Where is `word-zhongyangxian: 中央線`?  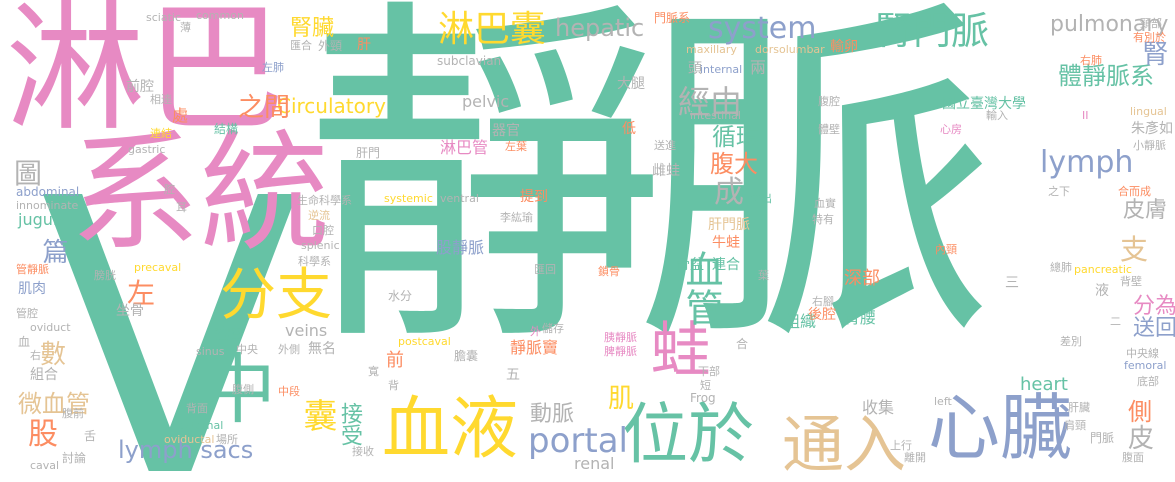
word-zhongyangxian: 中央線 is located at coordinates (1142, 353).